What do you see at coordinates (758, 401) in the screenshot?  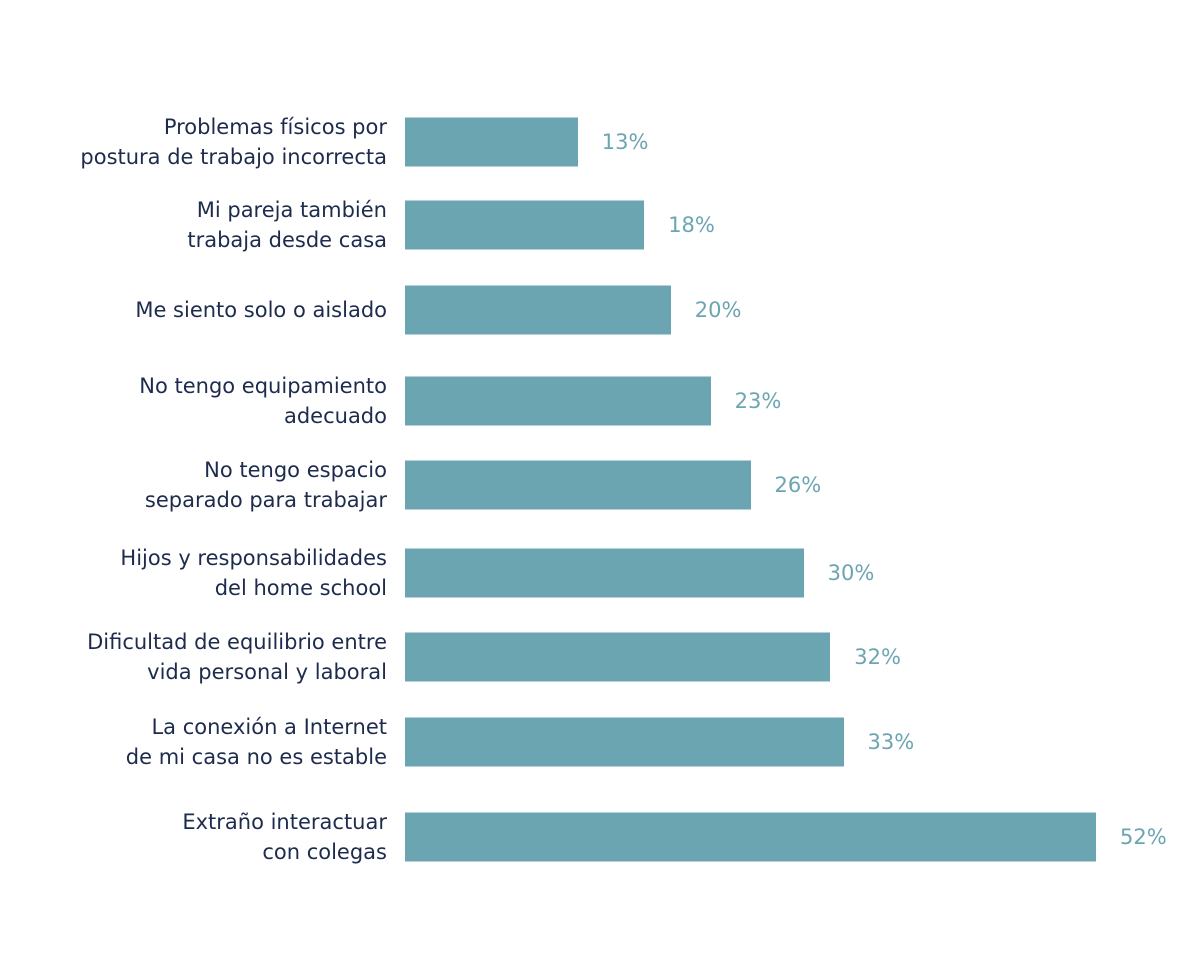 I see `value-label: 23%` at bounding box center [758, 401].